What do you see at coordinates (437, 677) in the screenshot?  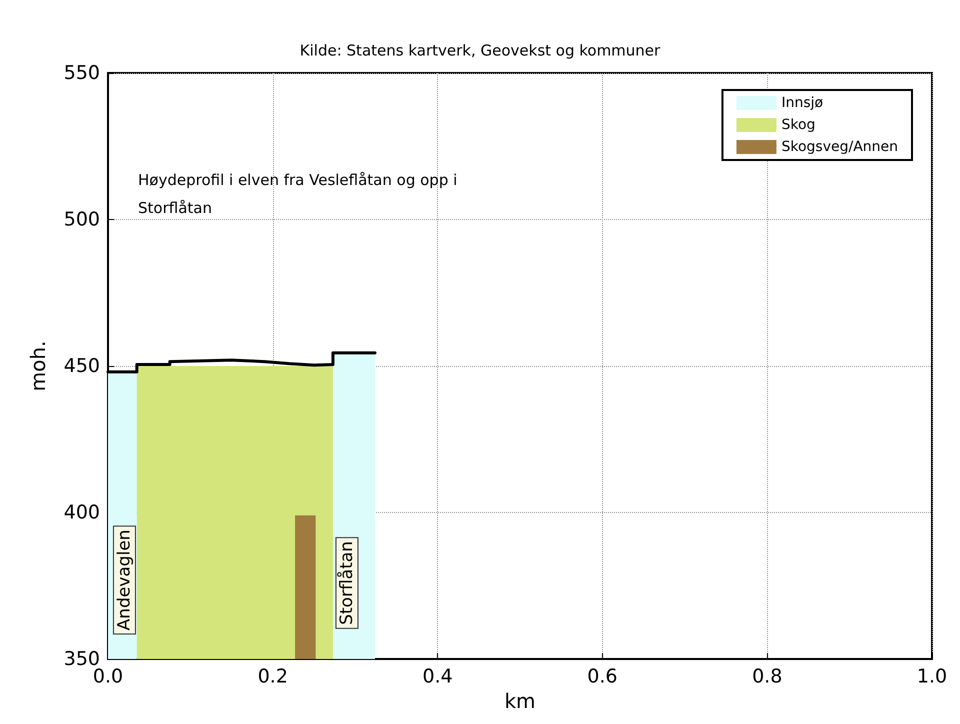 I see `x-tick-label: 0.4` at bounding box center [437, 677].